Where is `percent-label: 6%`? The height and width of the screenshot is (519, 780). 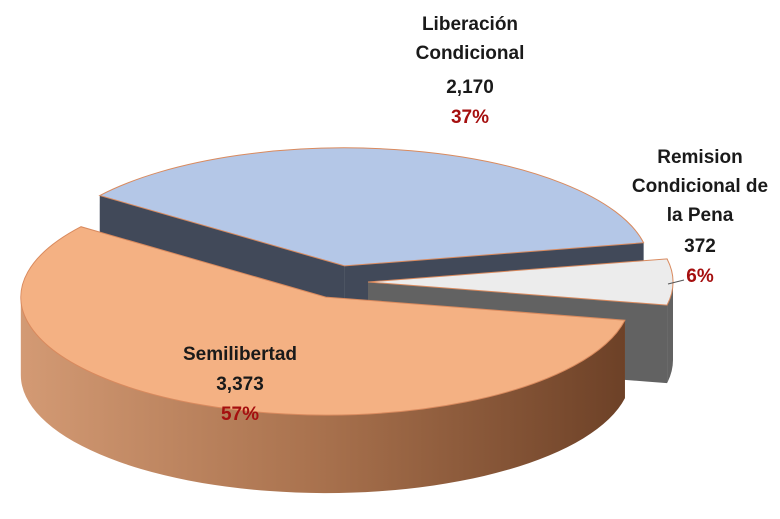 percent-label: 6% is located at coordinates (700, 276).